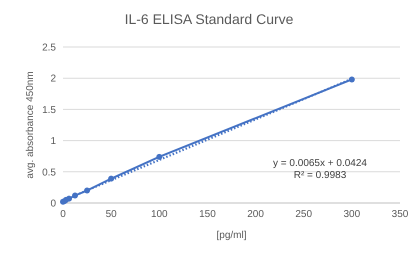 Image resolution: width=418 pixels, height=263 pixels. What do you see at coordinates (303, 214) in the screenshot?
I see `x-tick-label: 250` at bounding box center [303, 214].